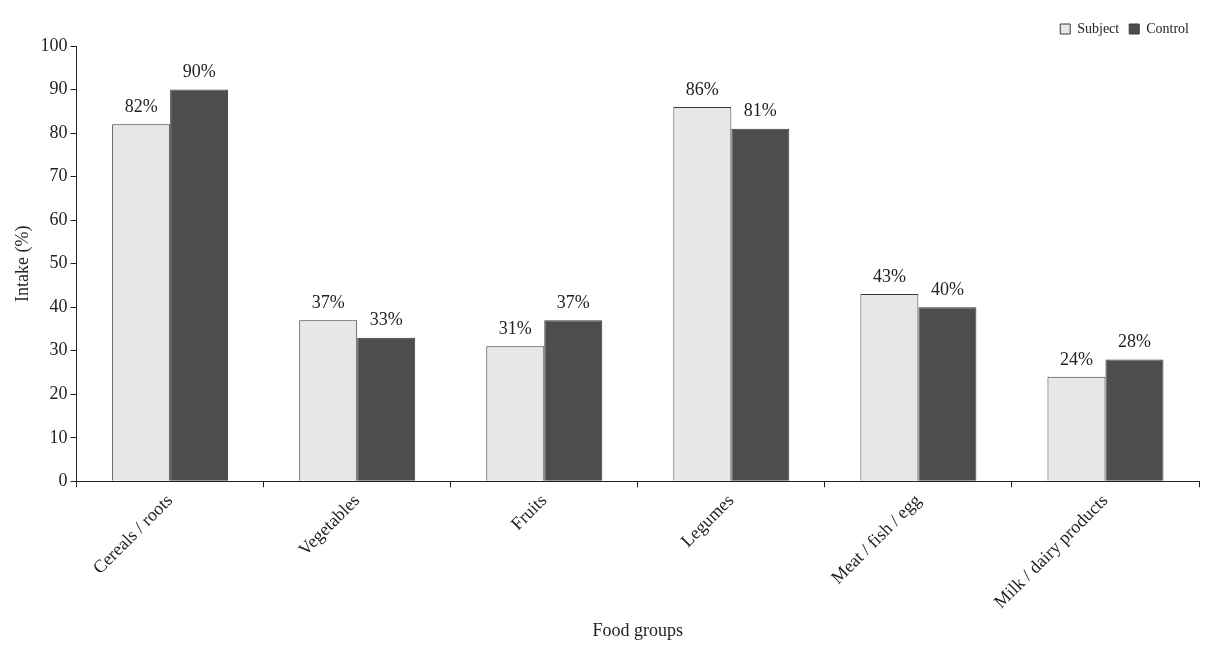  What do you see at coordinates (760, 110) in the screenshot?
I see `data-label: 81%` at bounding box center [760, 110].